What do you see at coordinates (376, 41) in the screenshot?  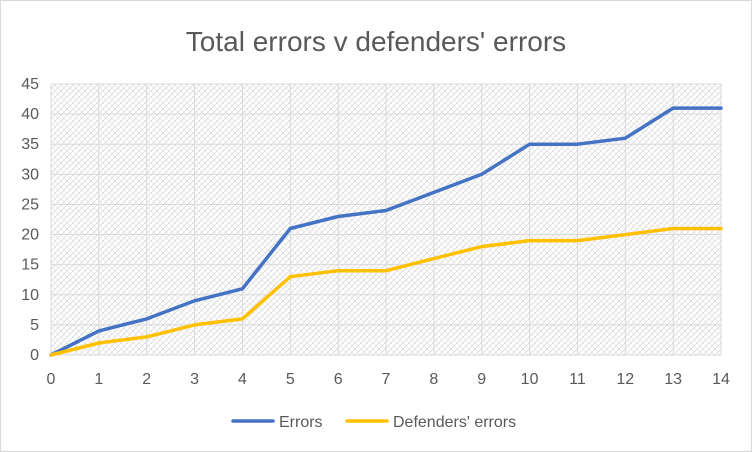 I see `chart-title: Total errors v defenders' errors` at bounding box center [376, 41].